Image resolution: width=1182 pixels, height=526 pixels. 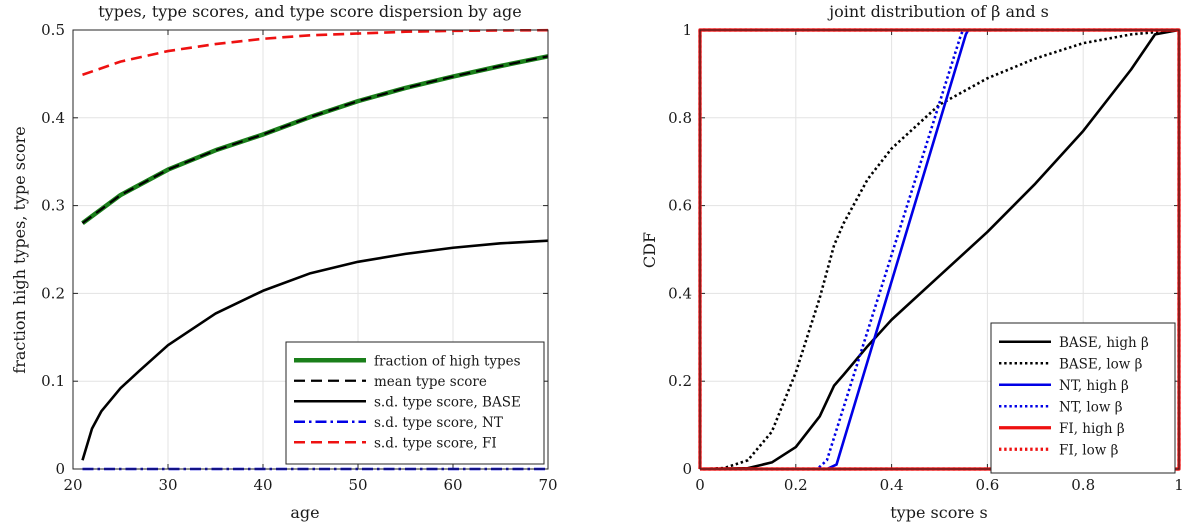 I want to click on legend-label: s.d. type score, NT, so click(x=438, y=423).